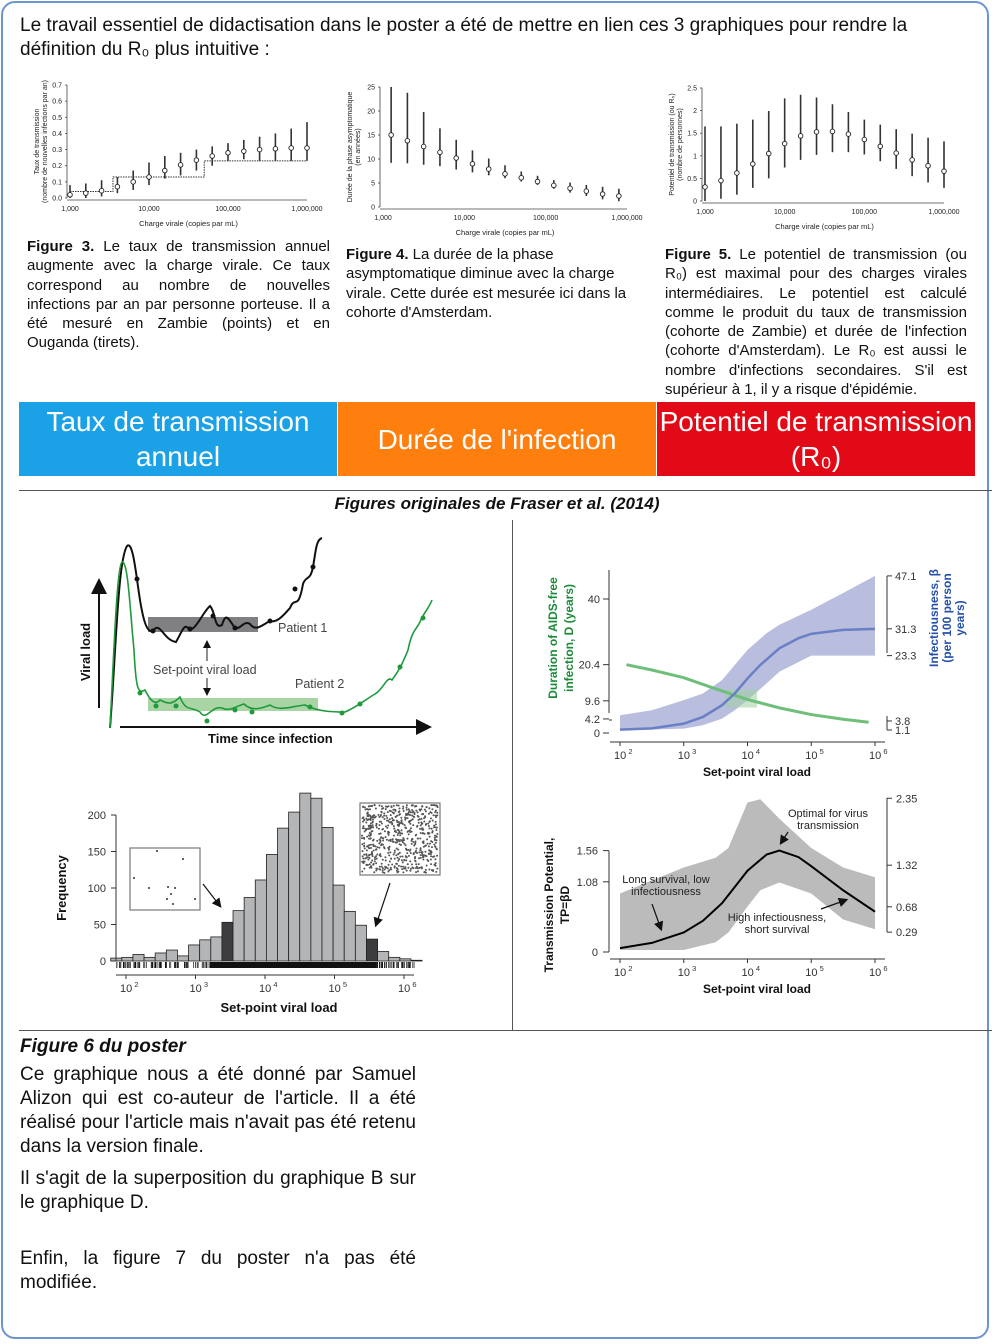 The height and width of the screenshot is (1344, 994). I want to click on divider, so click(512, 775).